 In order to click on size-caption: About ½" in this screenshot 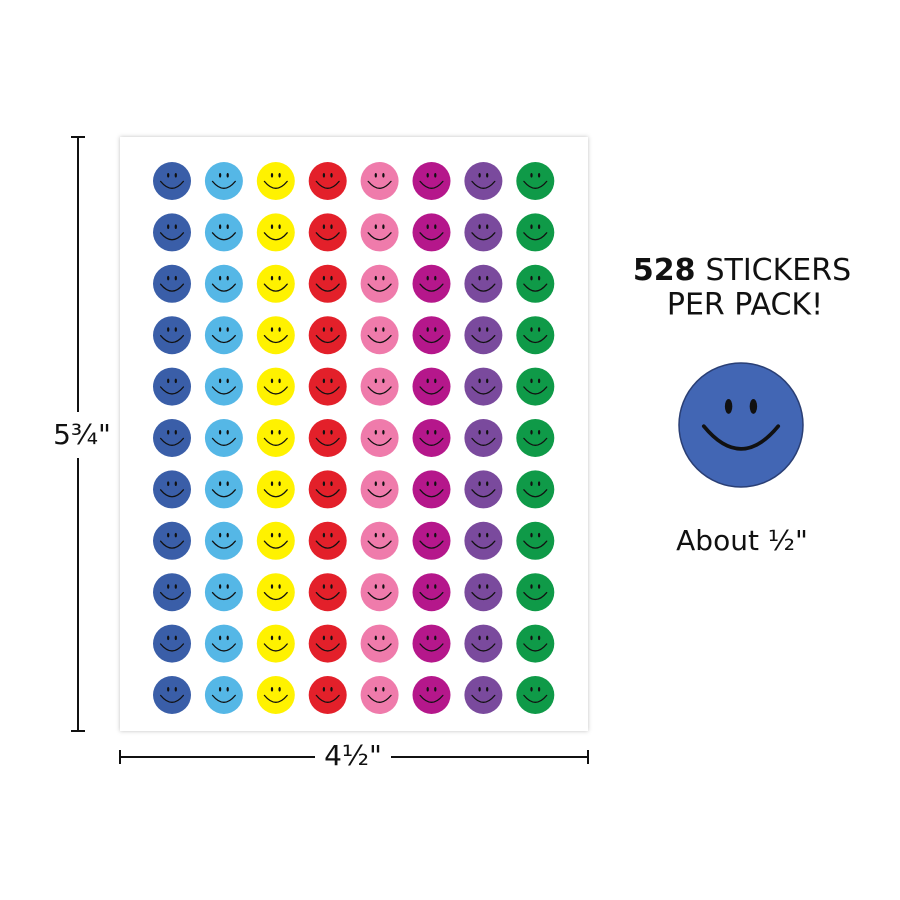, I will do `click(742, 540)`.